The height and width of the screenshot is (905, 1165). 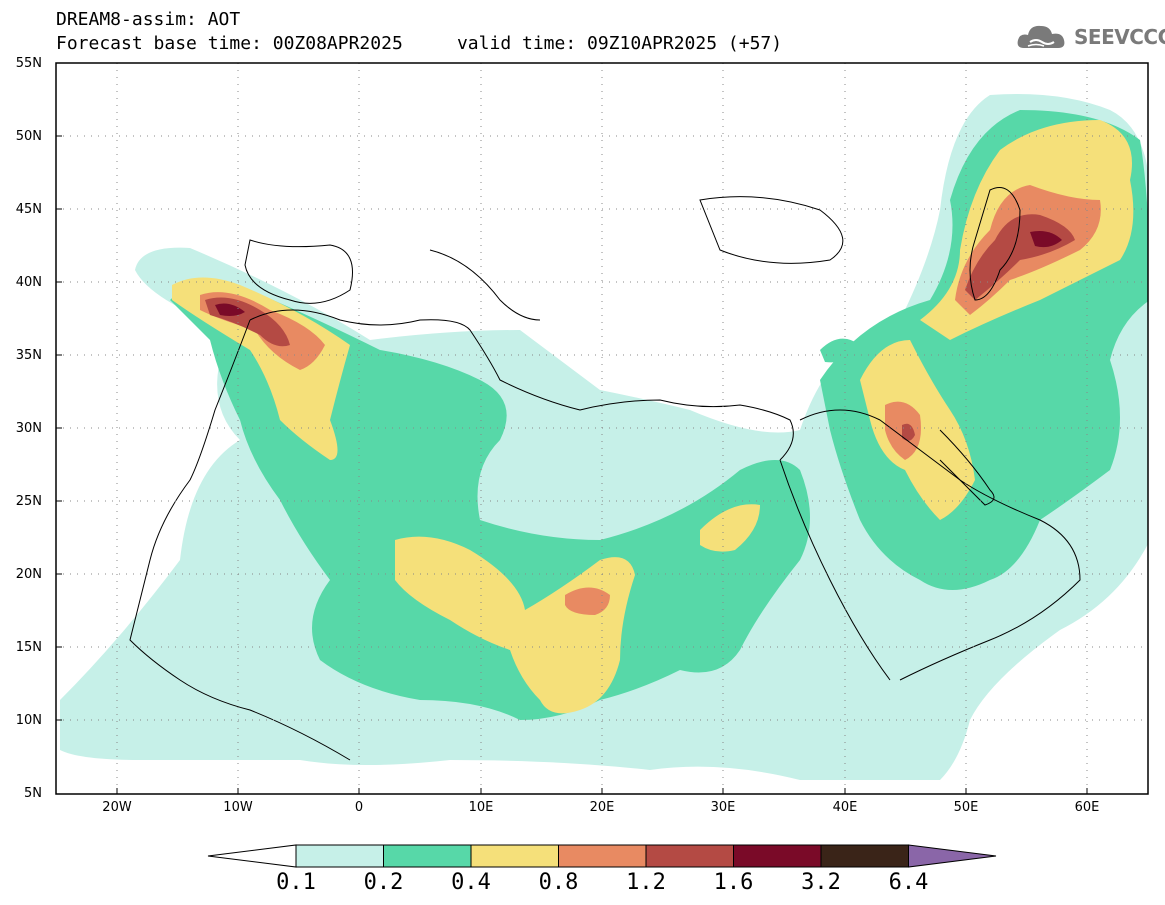 I want to click on coastline-persian-gulf, so click(x=967, y=467).